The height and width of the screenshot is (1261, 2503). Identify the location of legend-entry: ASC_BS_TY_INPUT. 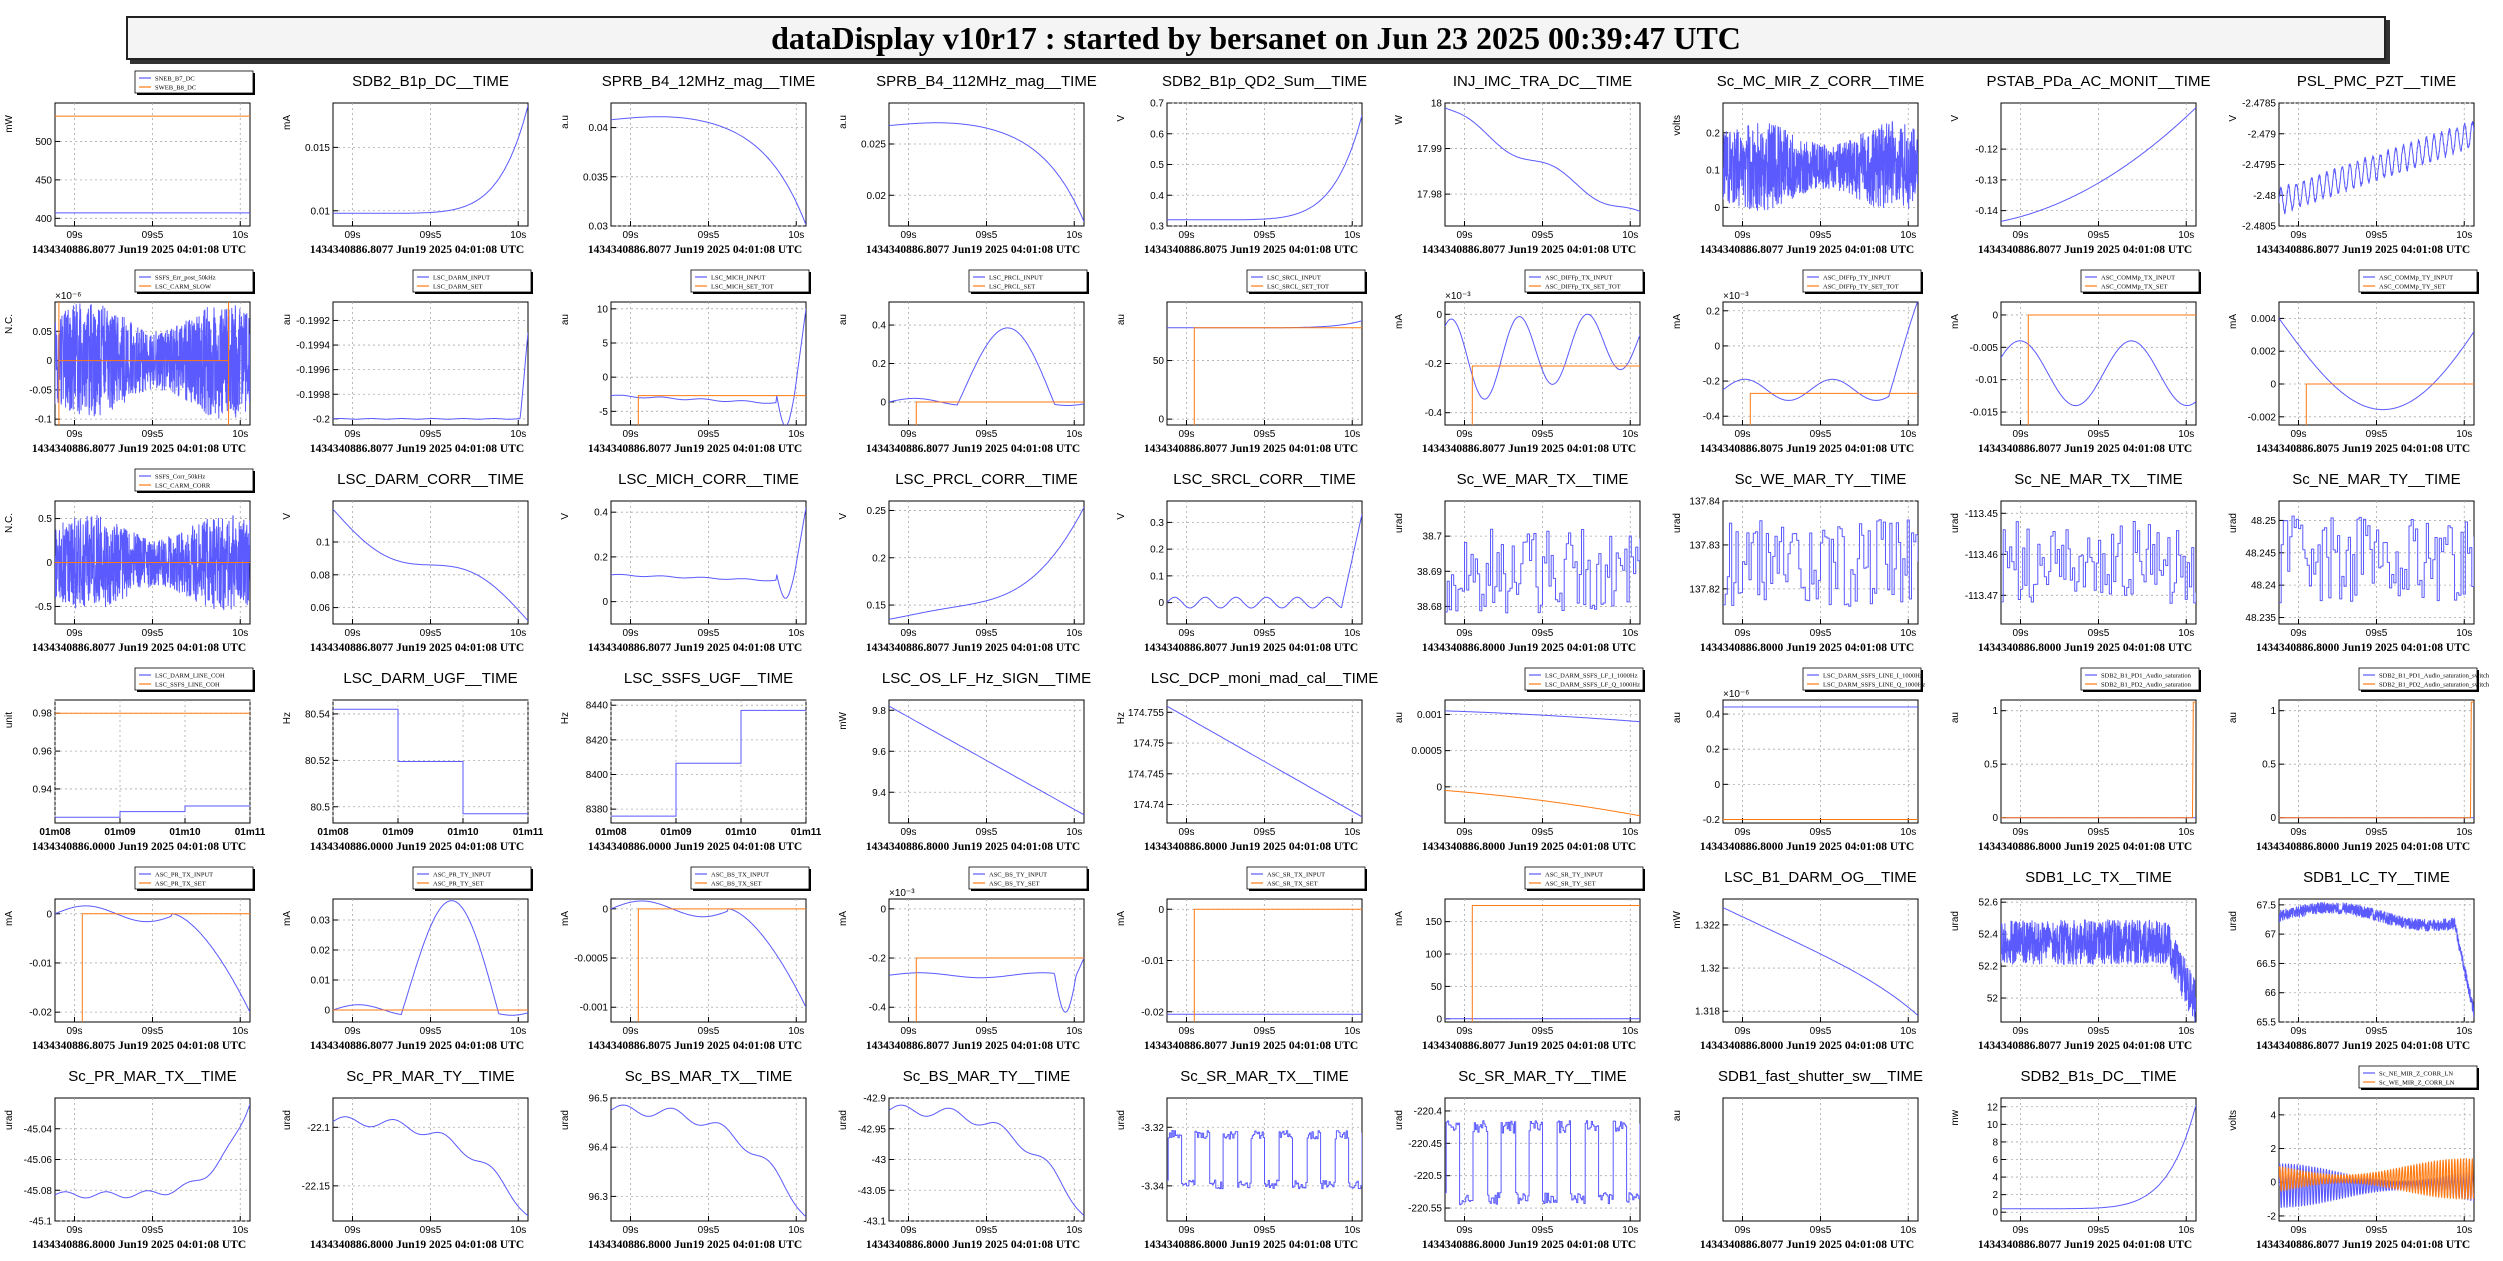
(1018, 875).